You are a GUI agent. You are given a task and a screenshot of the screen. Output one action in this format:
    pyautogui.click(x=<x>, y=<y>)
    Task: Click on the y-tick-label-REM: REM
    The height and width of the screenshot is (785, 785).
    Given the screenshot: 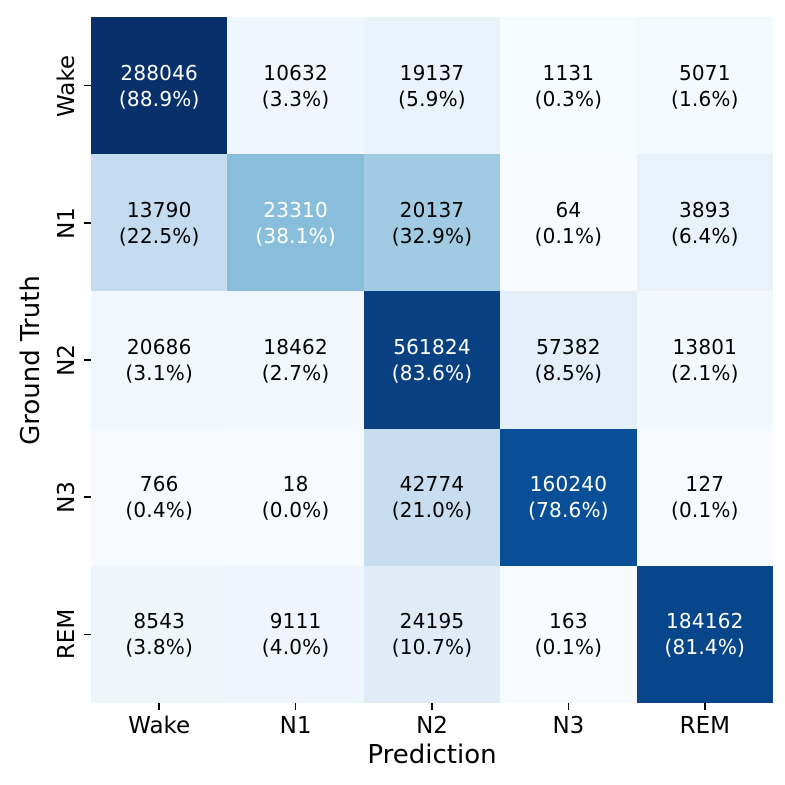 What is the action you would take?
    pyautogui.click(x=67, y=634)
    